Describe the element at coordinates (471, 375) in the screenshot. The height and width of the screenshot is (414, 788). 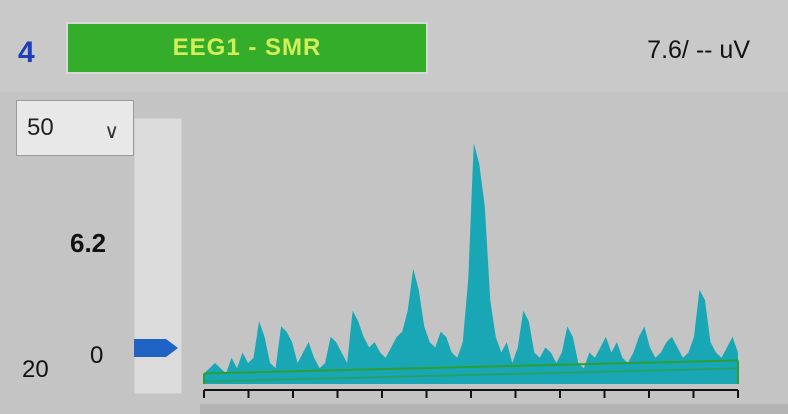
I see `threshold-line-lower` at that location.